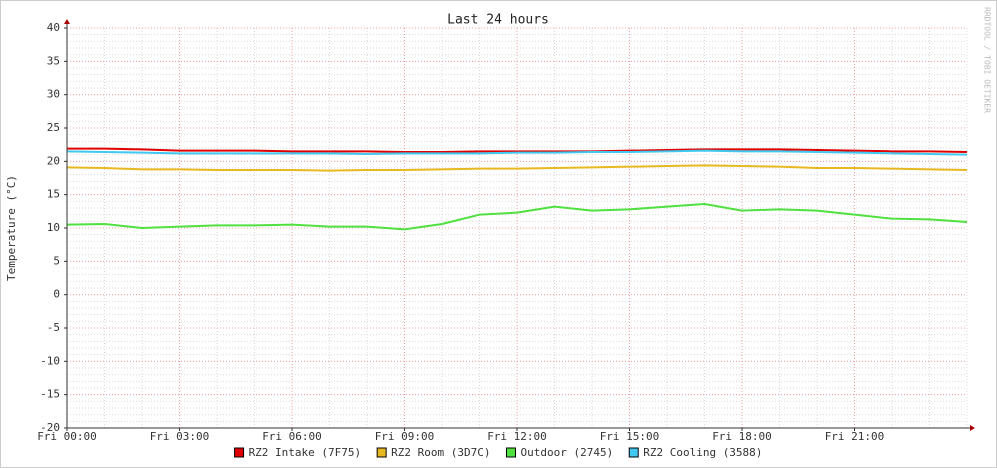 The width and height of the screenshot is (997, 468). Describe the element at coordinates (53, 27) in the screenshot. I see `y-tick-label: 40` at that location.